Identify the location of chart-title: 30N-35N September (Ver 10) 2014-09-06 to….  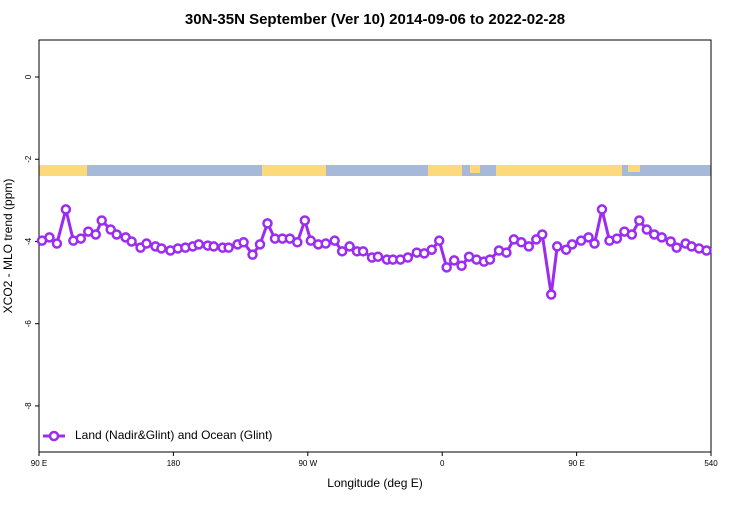
(375, 19).